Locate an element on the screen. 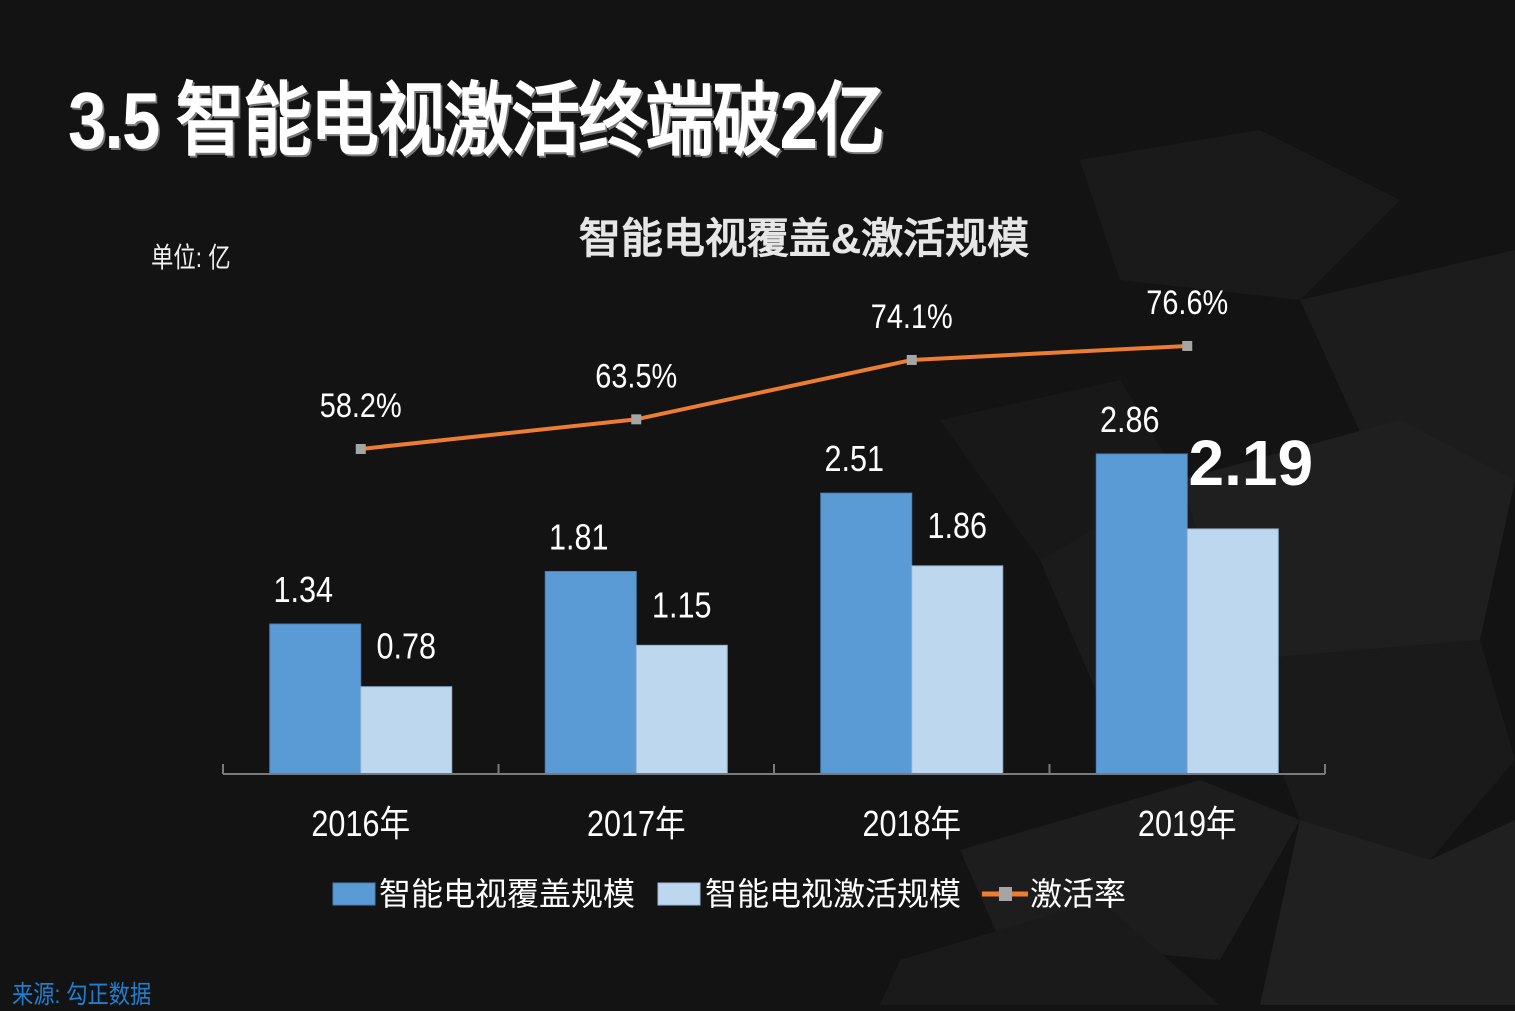  legend-marker-rate is located at coordinates (1005, 894).